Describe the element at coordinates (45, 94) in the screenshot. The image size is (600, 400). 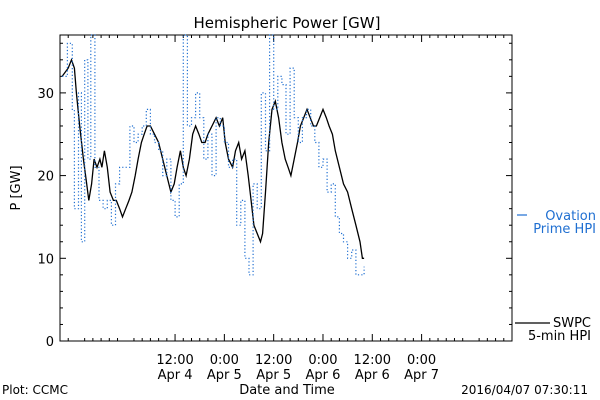
I see `y-tick-label: 30` at that location.